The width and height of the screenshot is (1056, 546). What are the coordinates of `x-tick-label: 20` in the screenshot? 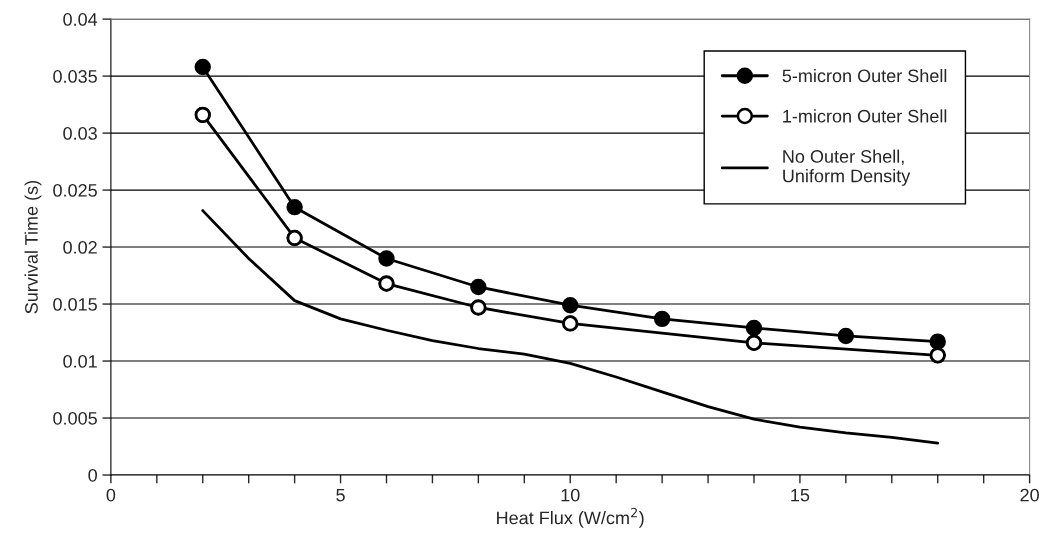 It's located at (1029, 495).